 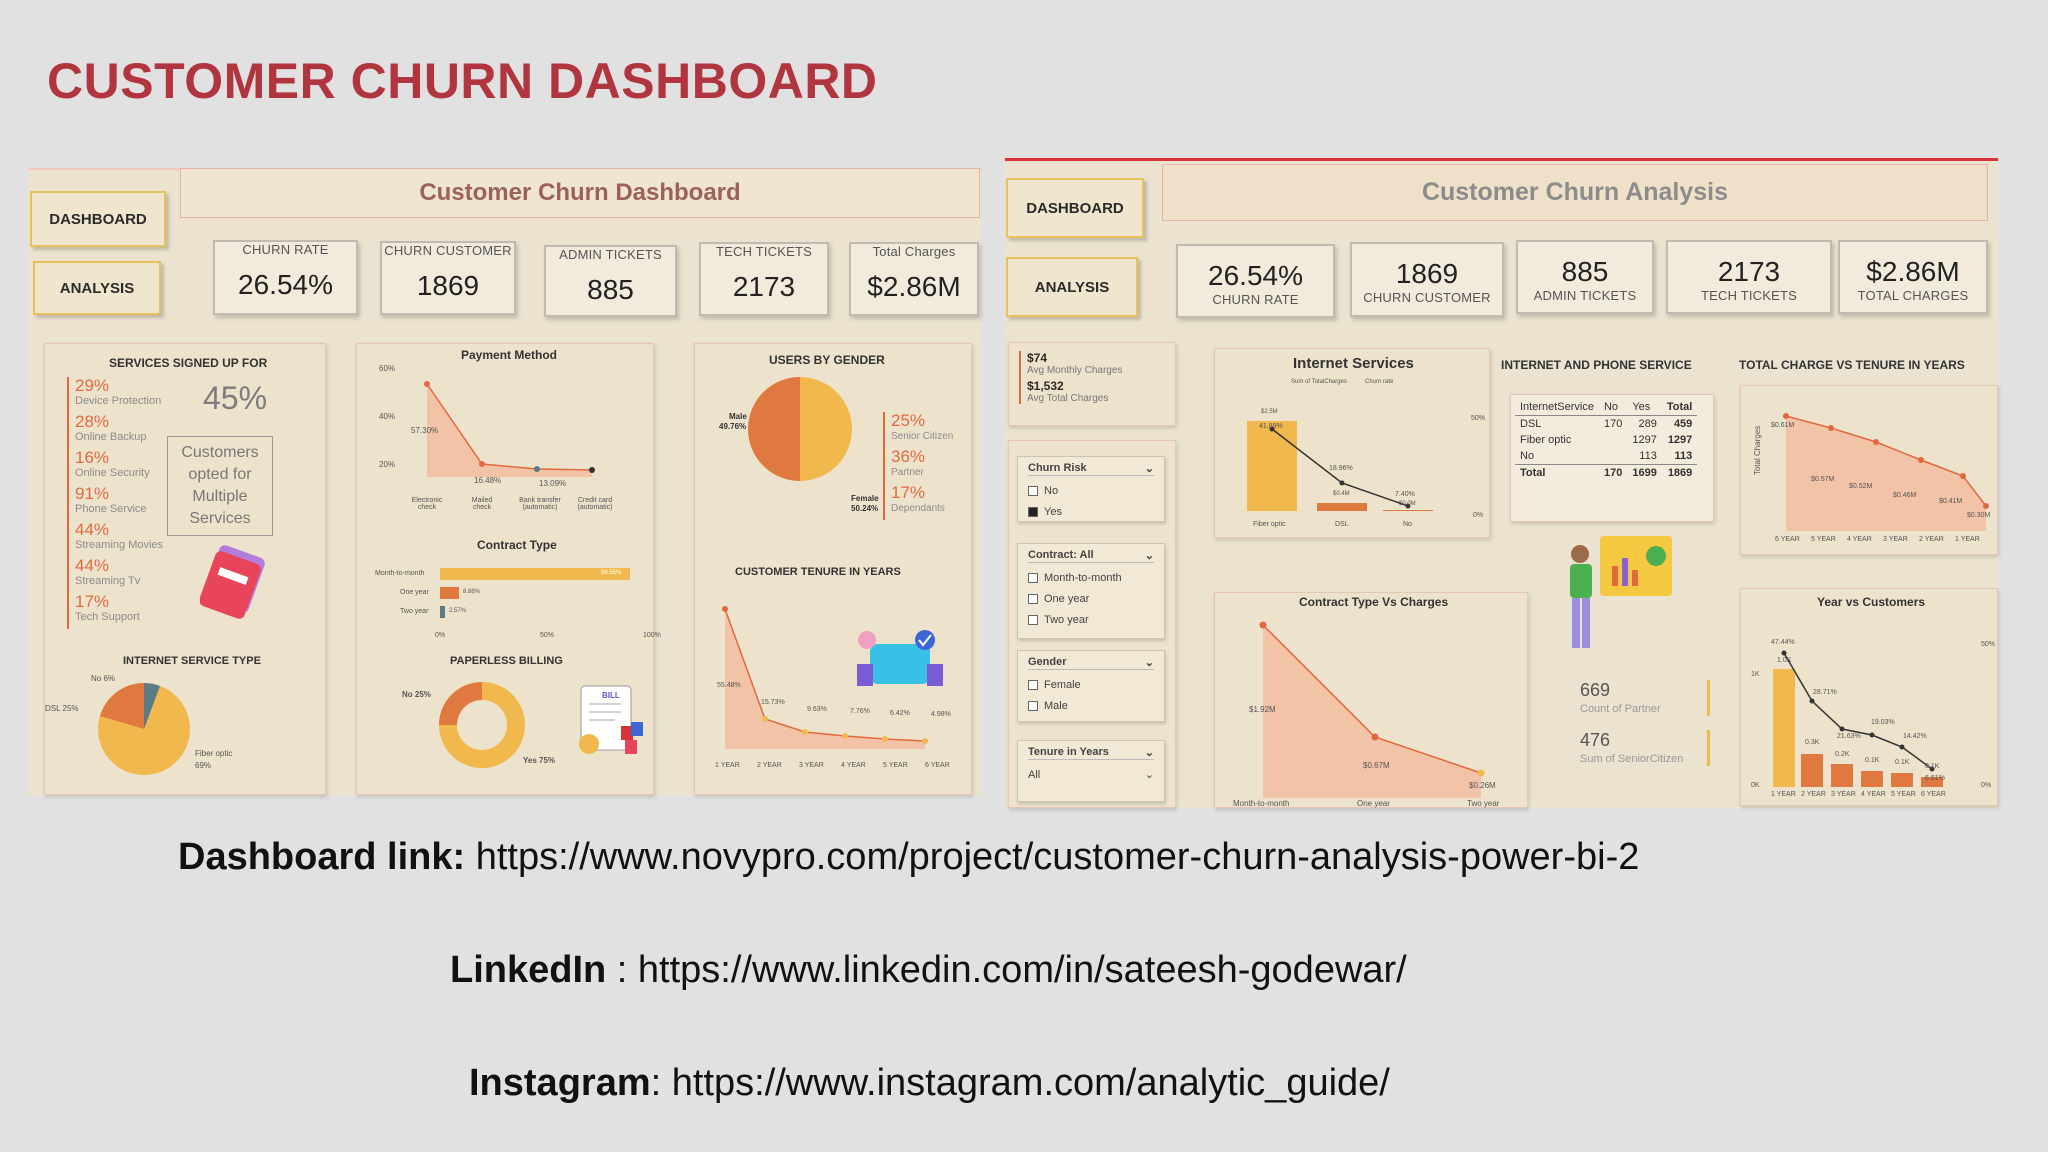 I want to click on filter-option-two-year: Two year, so click(x=1091, y=619).